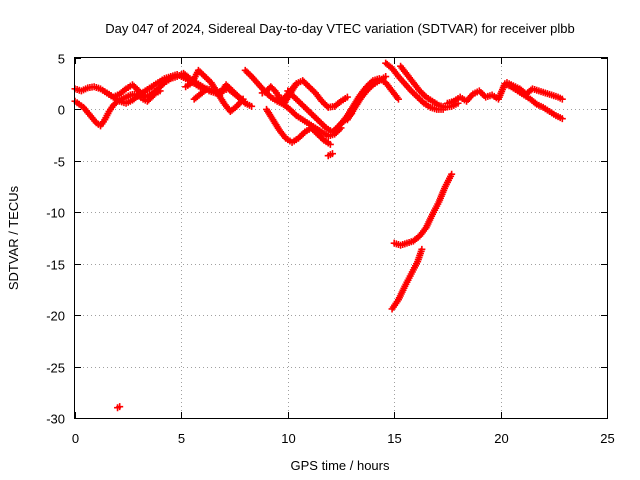 The height and width of the screenshot is (480, 640). Describe the element at coordinates (55, 213) in the screenshot. I see `y-tick-label: -10` at that location.